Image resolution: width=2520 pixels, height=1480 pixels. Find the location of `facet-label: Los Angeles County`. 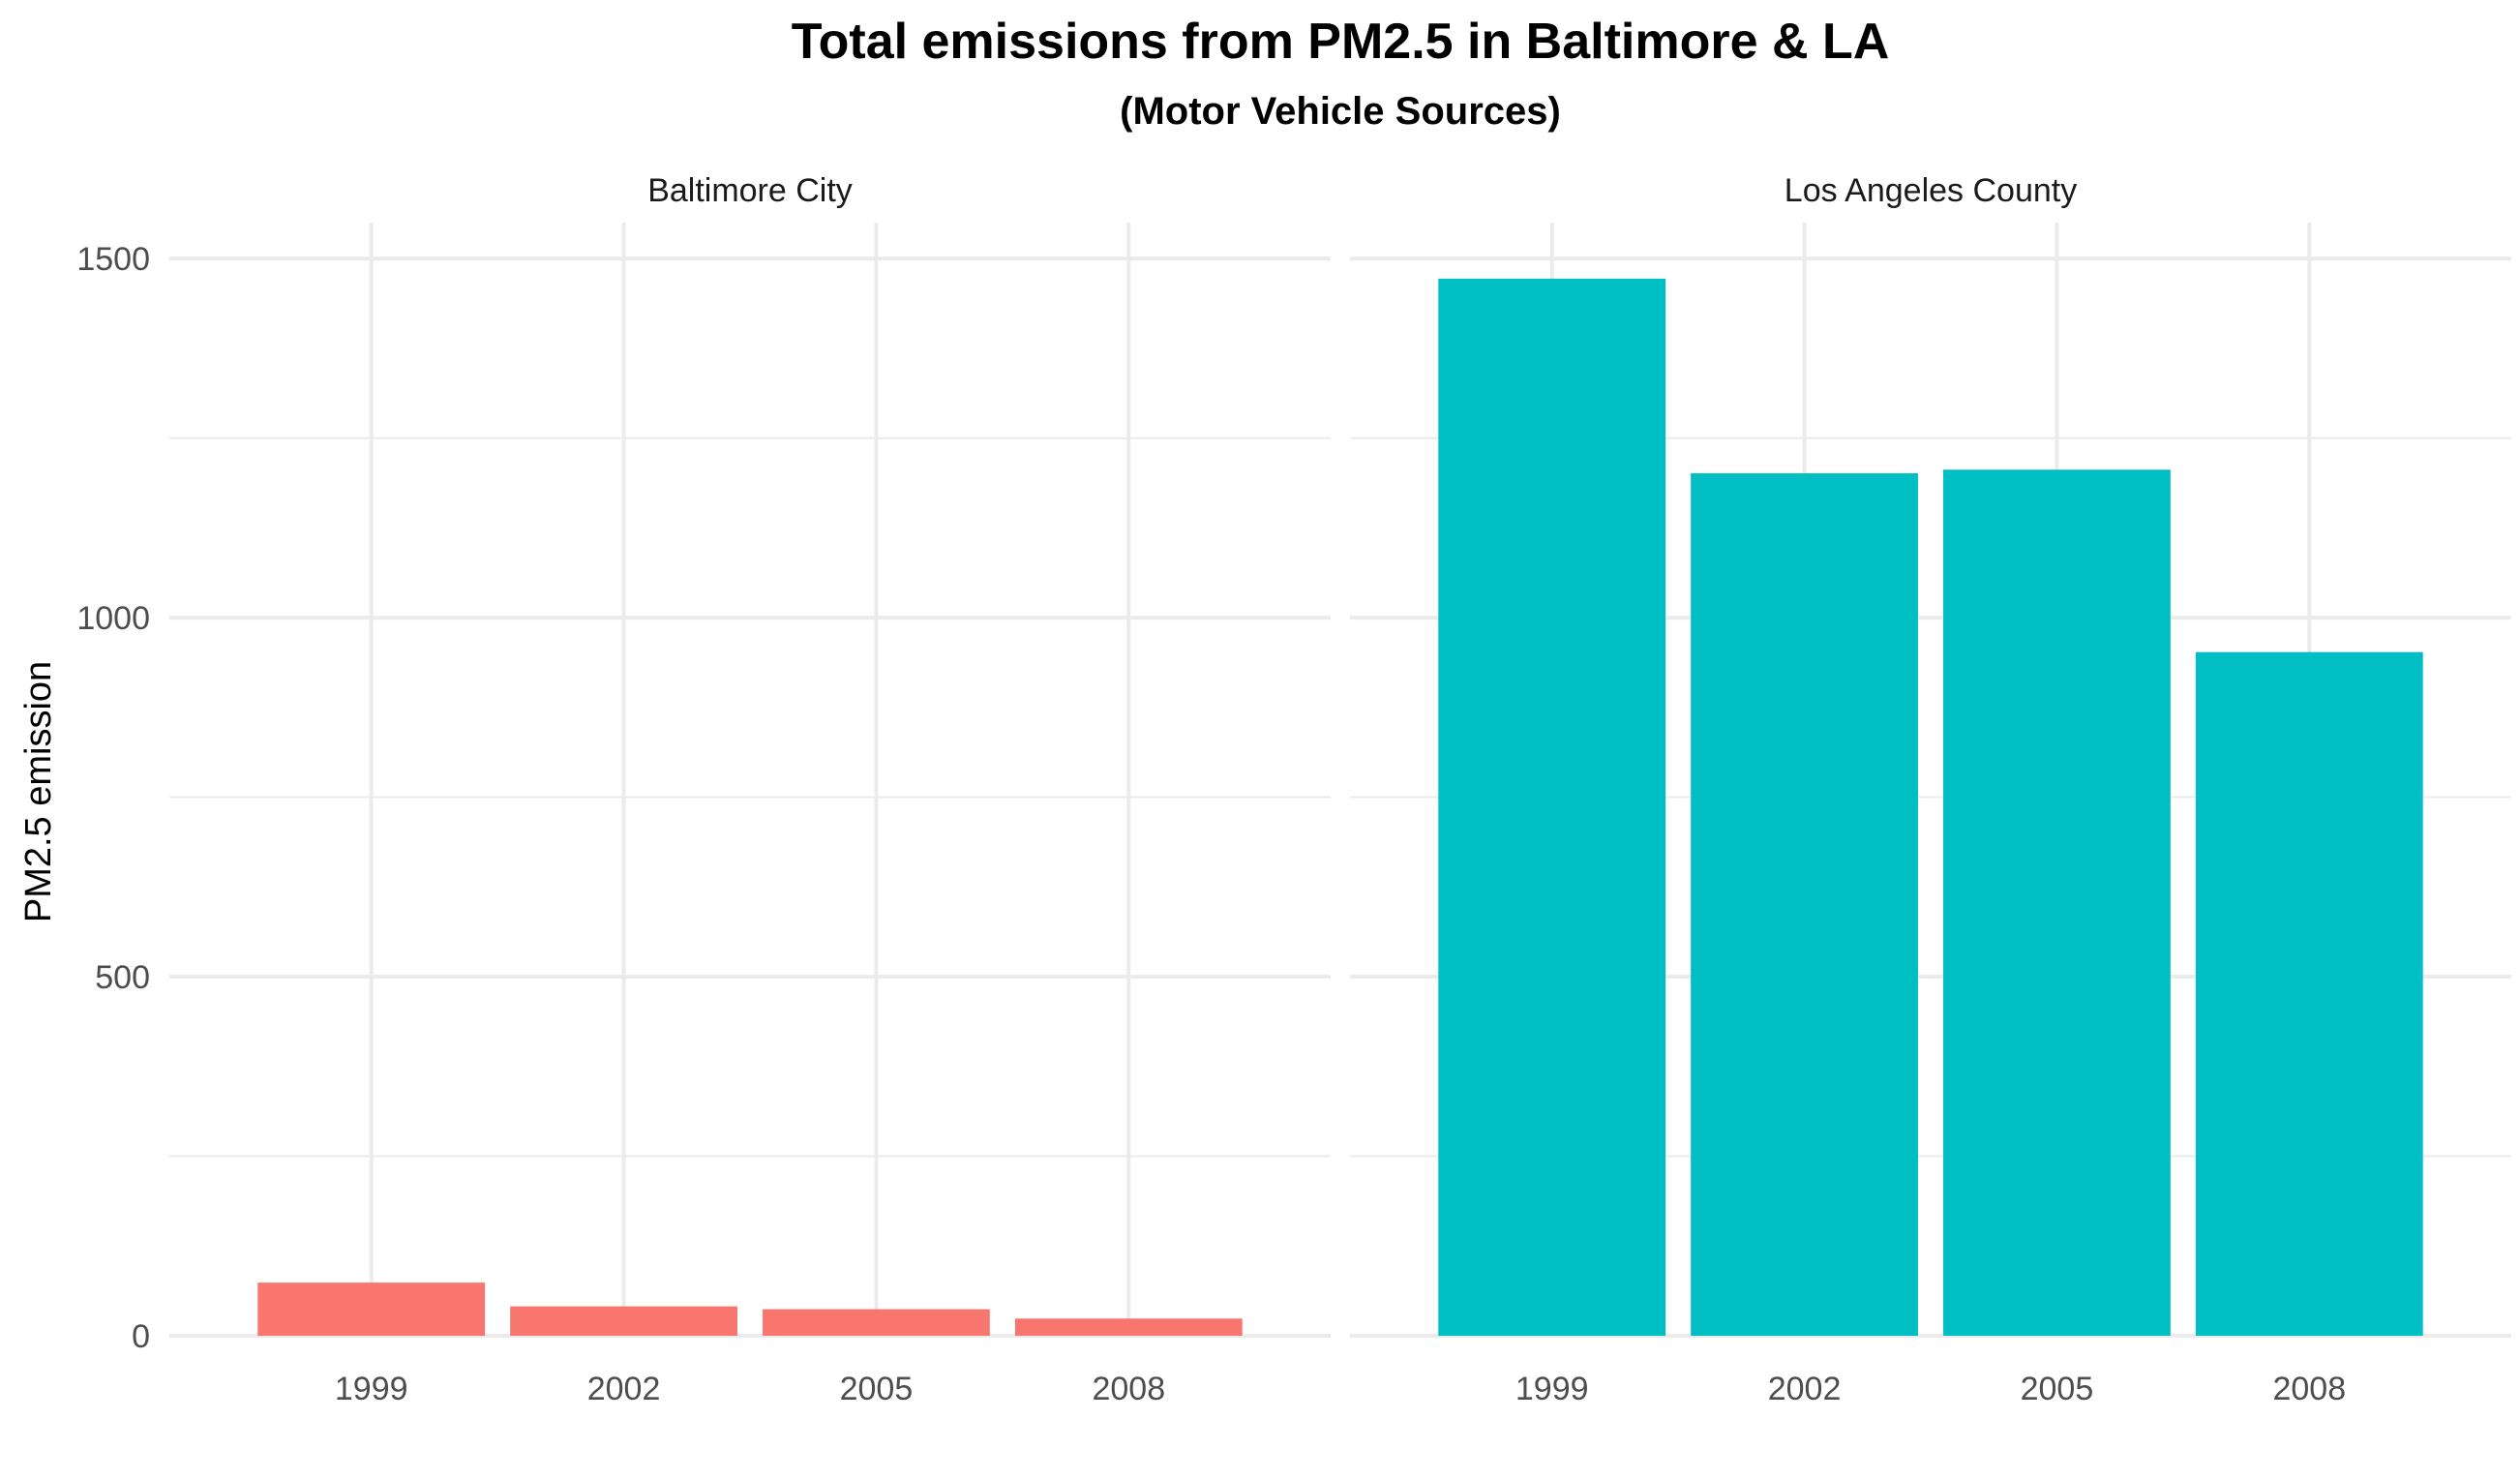

facet-label: Los Angeles County is located at coordinates (1931, 191).